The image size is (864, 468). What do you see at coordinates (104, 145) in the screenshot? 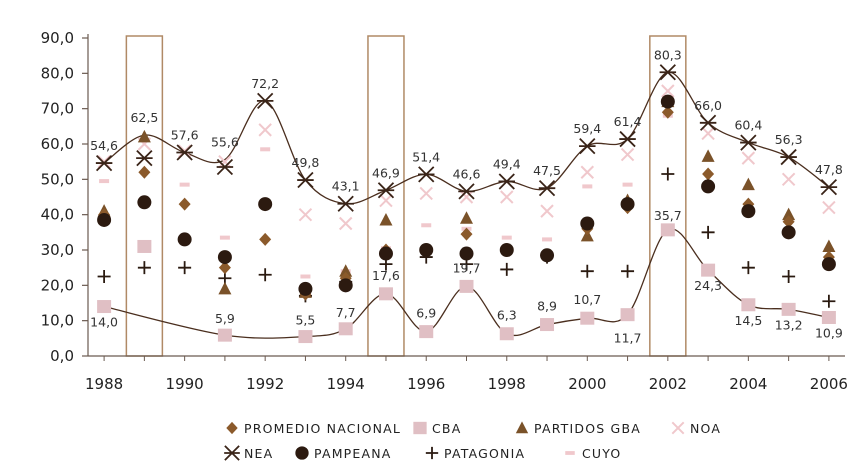
I see `top-value-label: 54,6` at bounding box center [104, 145].